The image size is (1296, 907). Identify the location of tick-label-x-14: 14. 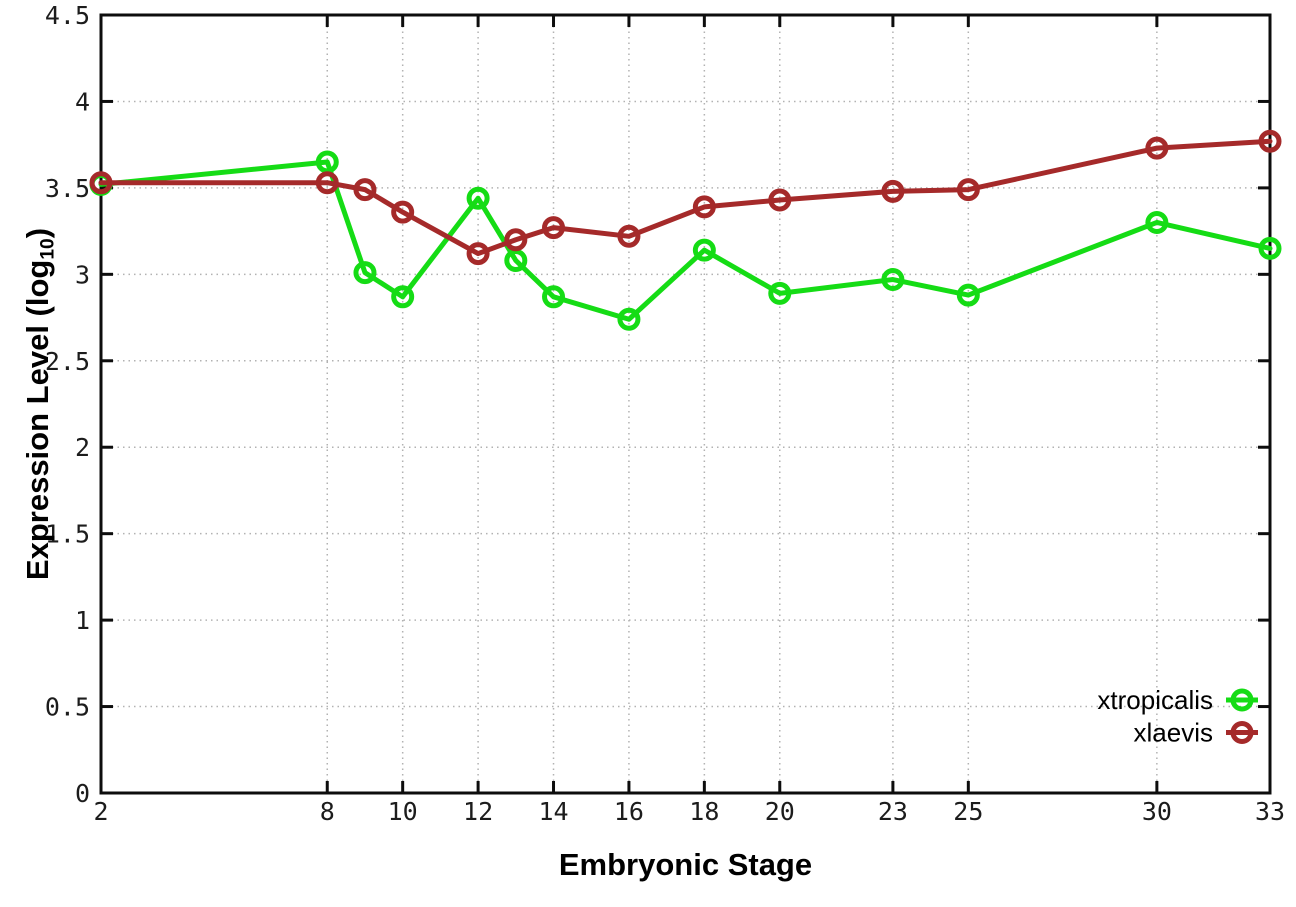
(553, 811).